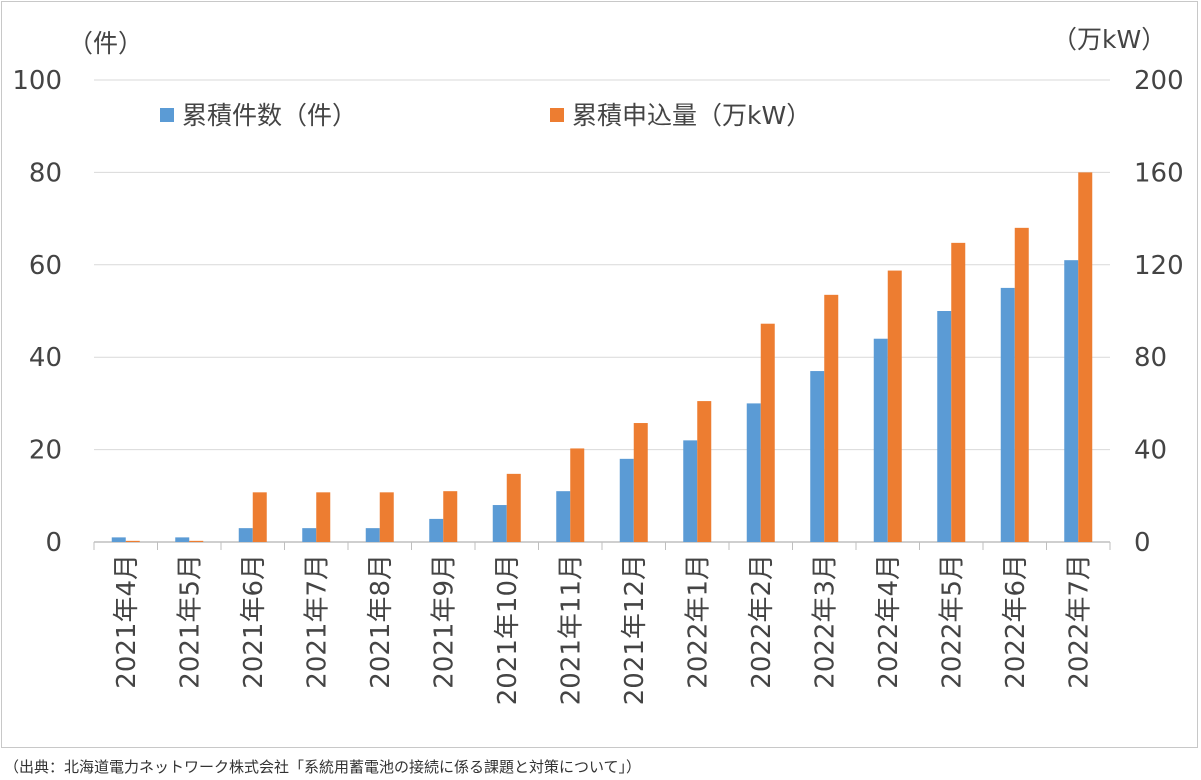  I want to click on y-left-tick-label: 20, so click(45, 451).